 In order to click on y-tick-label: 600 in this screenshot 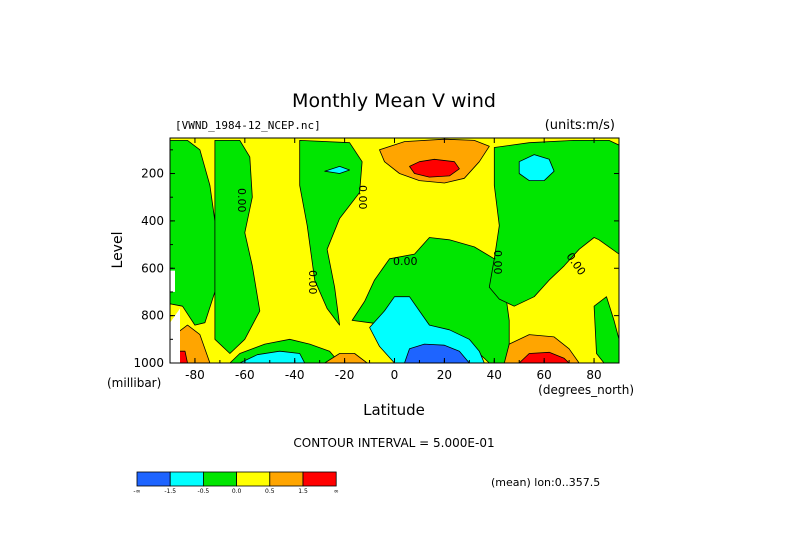, I will do `click(152, 268)`.